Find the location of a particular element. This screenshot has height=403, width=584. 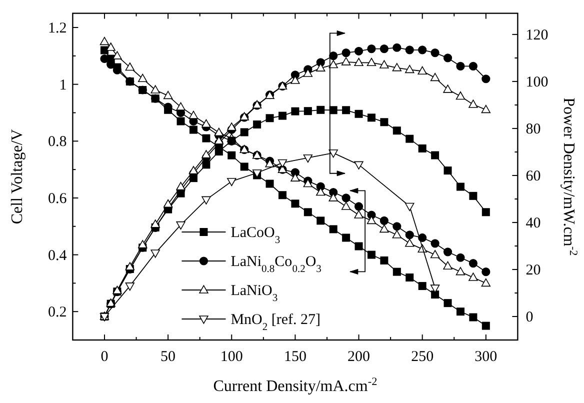

y-axis-title: Cell Voltage/V is located at coordinates (17, 176).